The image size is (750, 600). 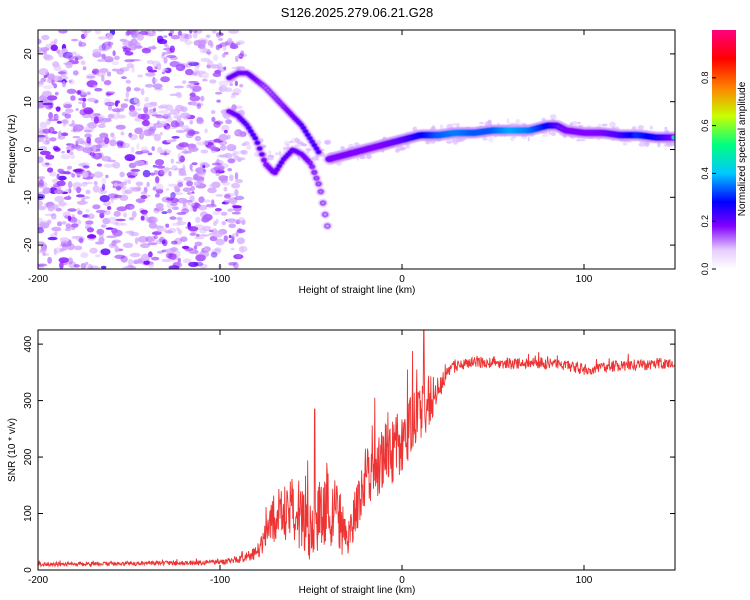 What do you see at coordinates (28, 513) in the screenshot?
I see `y-tick-label: 100` at bounding box center [28, 513].